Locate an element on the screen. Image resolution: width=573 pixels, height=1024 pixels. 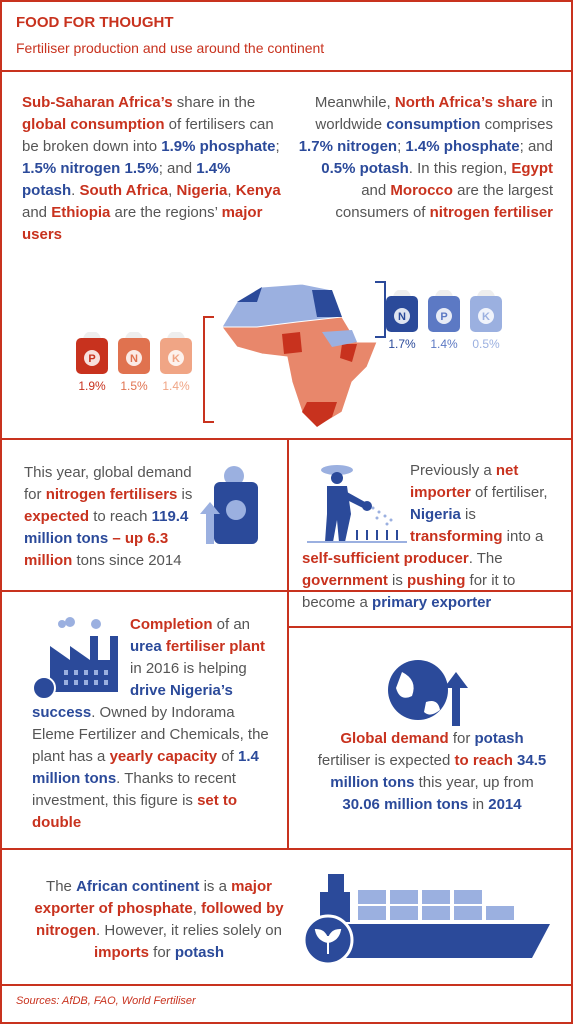
text-segment: – up 6.3 million is located at coordinates (96, 549).